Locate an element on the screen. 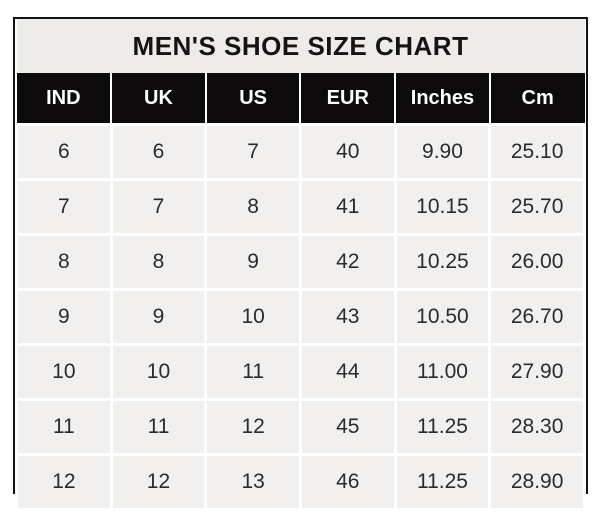 The width and height of the screenshot is (605, 521). table-row: 10 10 11 44 11.00 27.90 is located at coordinates (300, 372).